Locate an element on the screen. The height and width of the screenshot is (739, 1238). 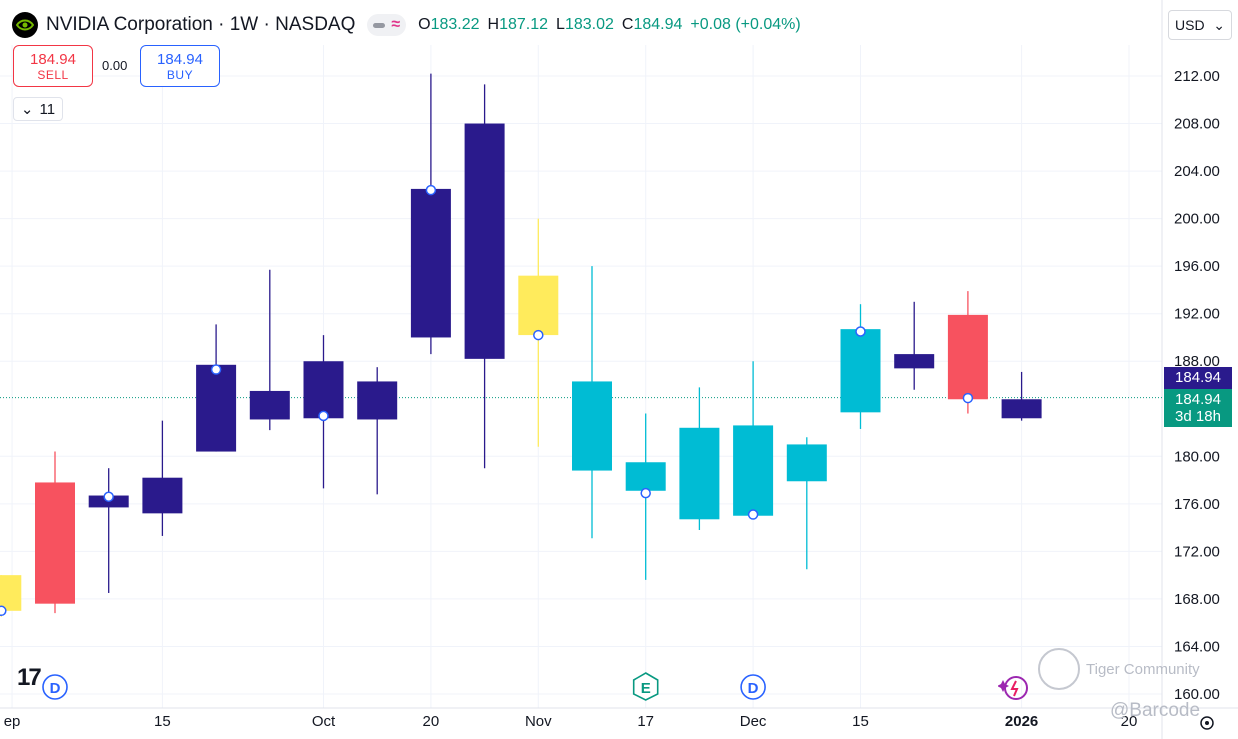
last-price-tag: 184.94 is located at coordinates (1198, 378).